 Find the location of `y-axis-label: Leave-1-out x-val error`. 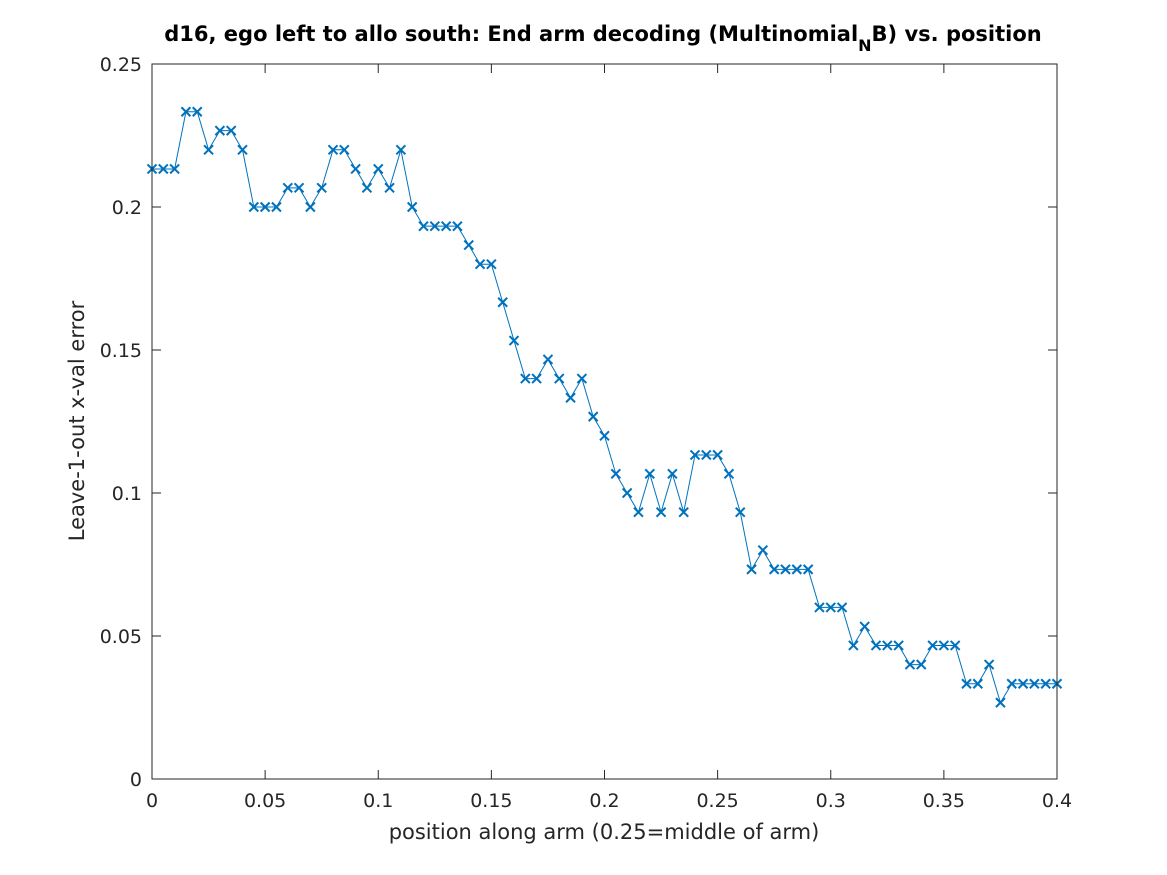

y-axis-label: Leave-1-out x-val error is located at coordinates (77, 420).